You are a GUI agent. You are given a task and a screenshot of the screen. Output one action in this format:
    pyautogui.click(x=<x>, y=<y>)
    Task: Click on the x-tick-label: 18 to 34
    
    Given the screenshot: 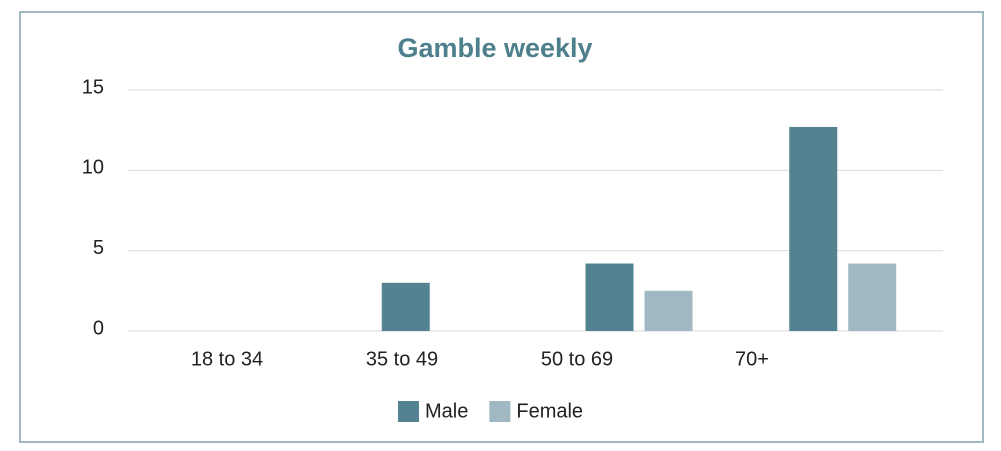 What is the action you would take?
    pyautogui.click(x=227, y=359)
    